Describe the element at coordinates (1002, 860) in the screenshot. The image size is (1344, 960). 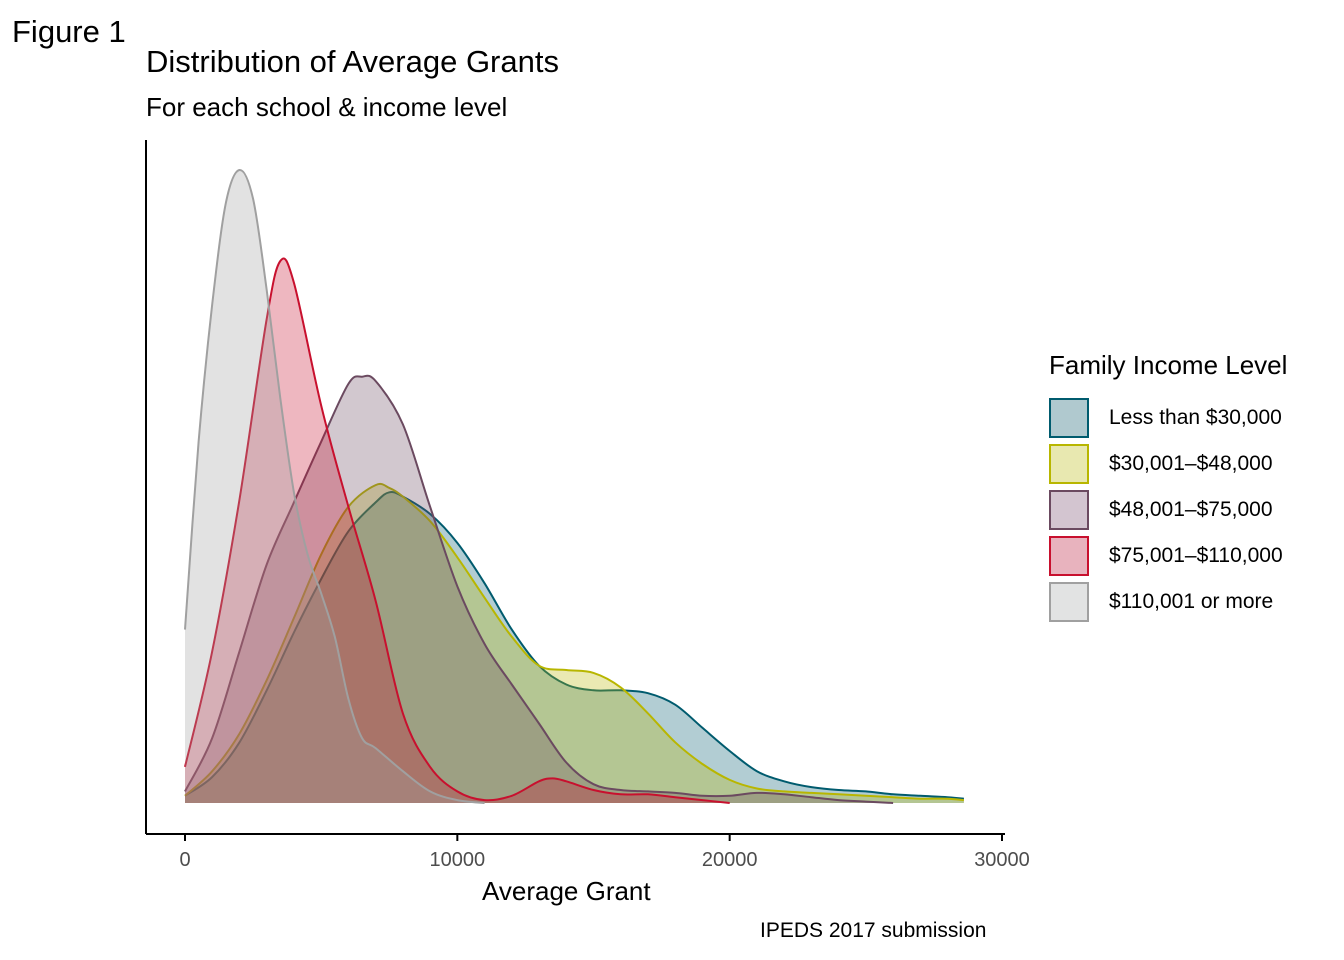
I see `x-tick-label-3: 30000` at that location.